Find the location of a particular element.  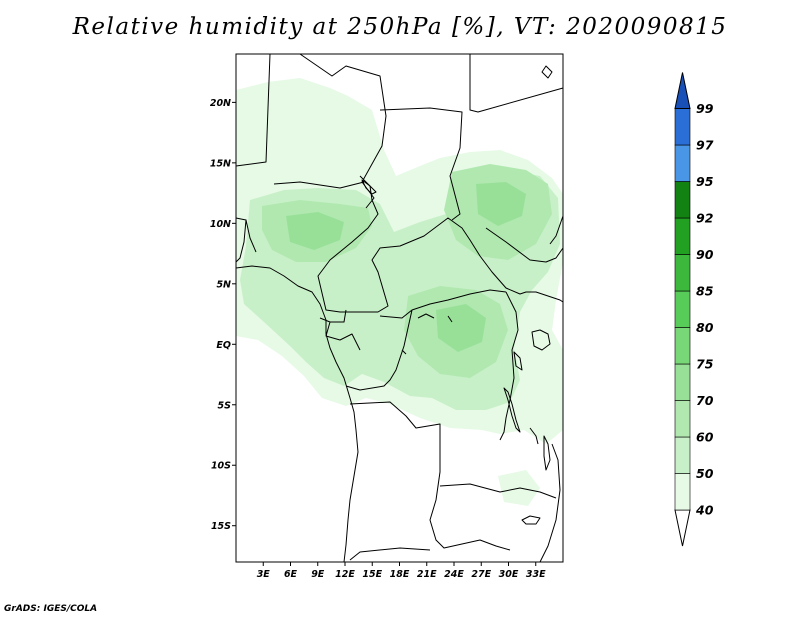

colorbar-label: 50 is located at coordinates (705, 473).